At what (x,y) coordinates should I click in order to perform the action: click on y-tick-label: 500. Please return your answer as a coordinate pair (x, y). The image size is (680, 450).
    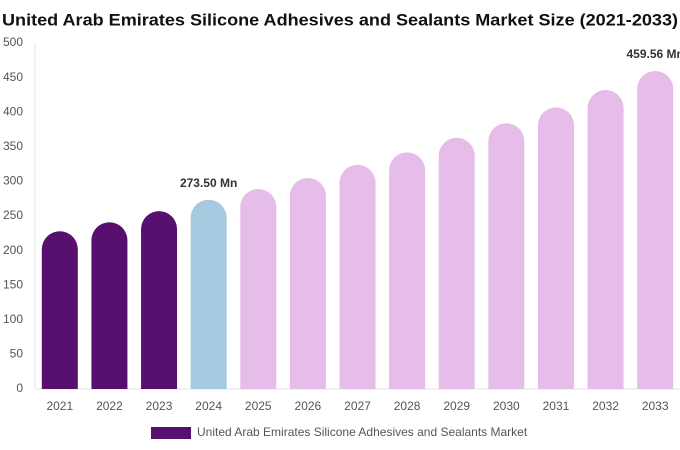
    Looking at the image, I should click on (13, 42).